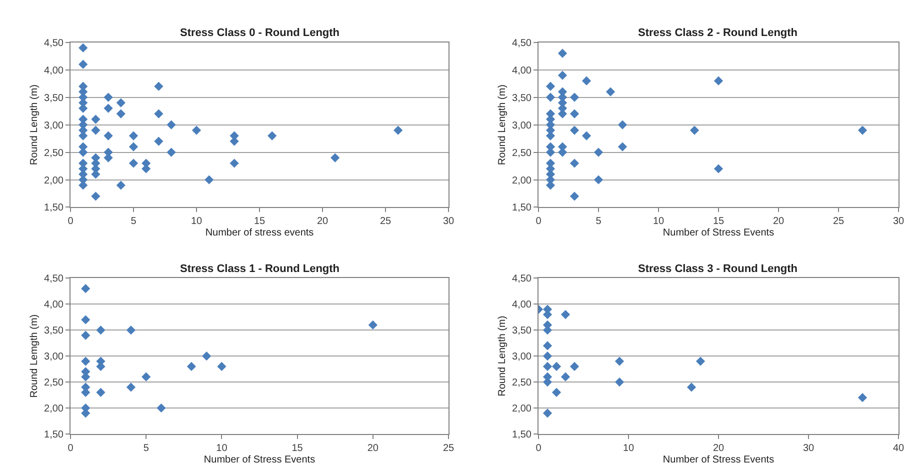  What do you see at coordinates (34, 356) in the screenshot?
I see `y-axis-title: Round Lemgth (m)` at bounding box center [34, 356].